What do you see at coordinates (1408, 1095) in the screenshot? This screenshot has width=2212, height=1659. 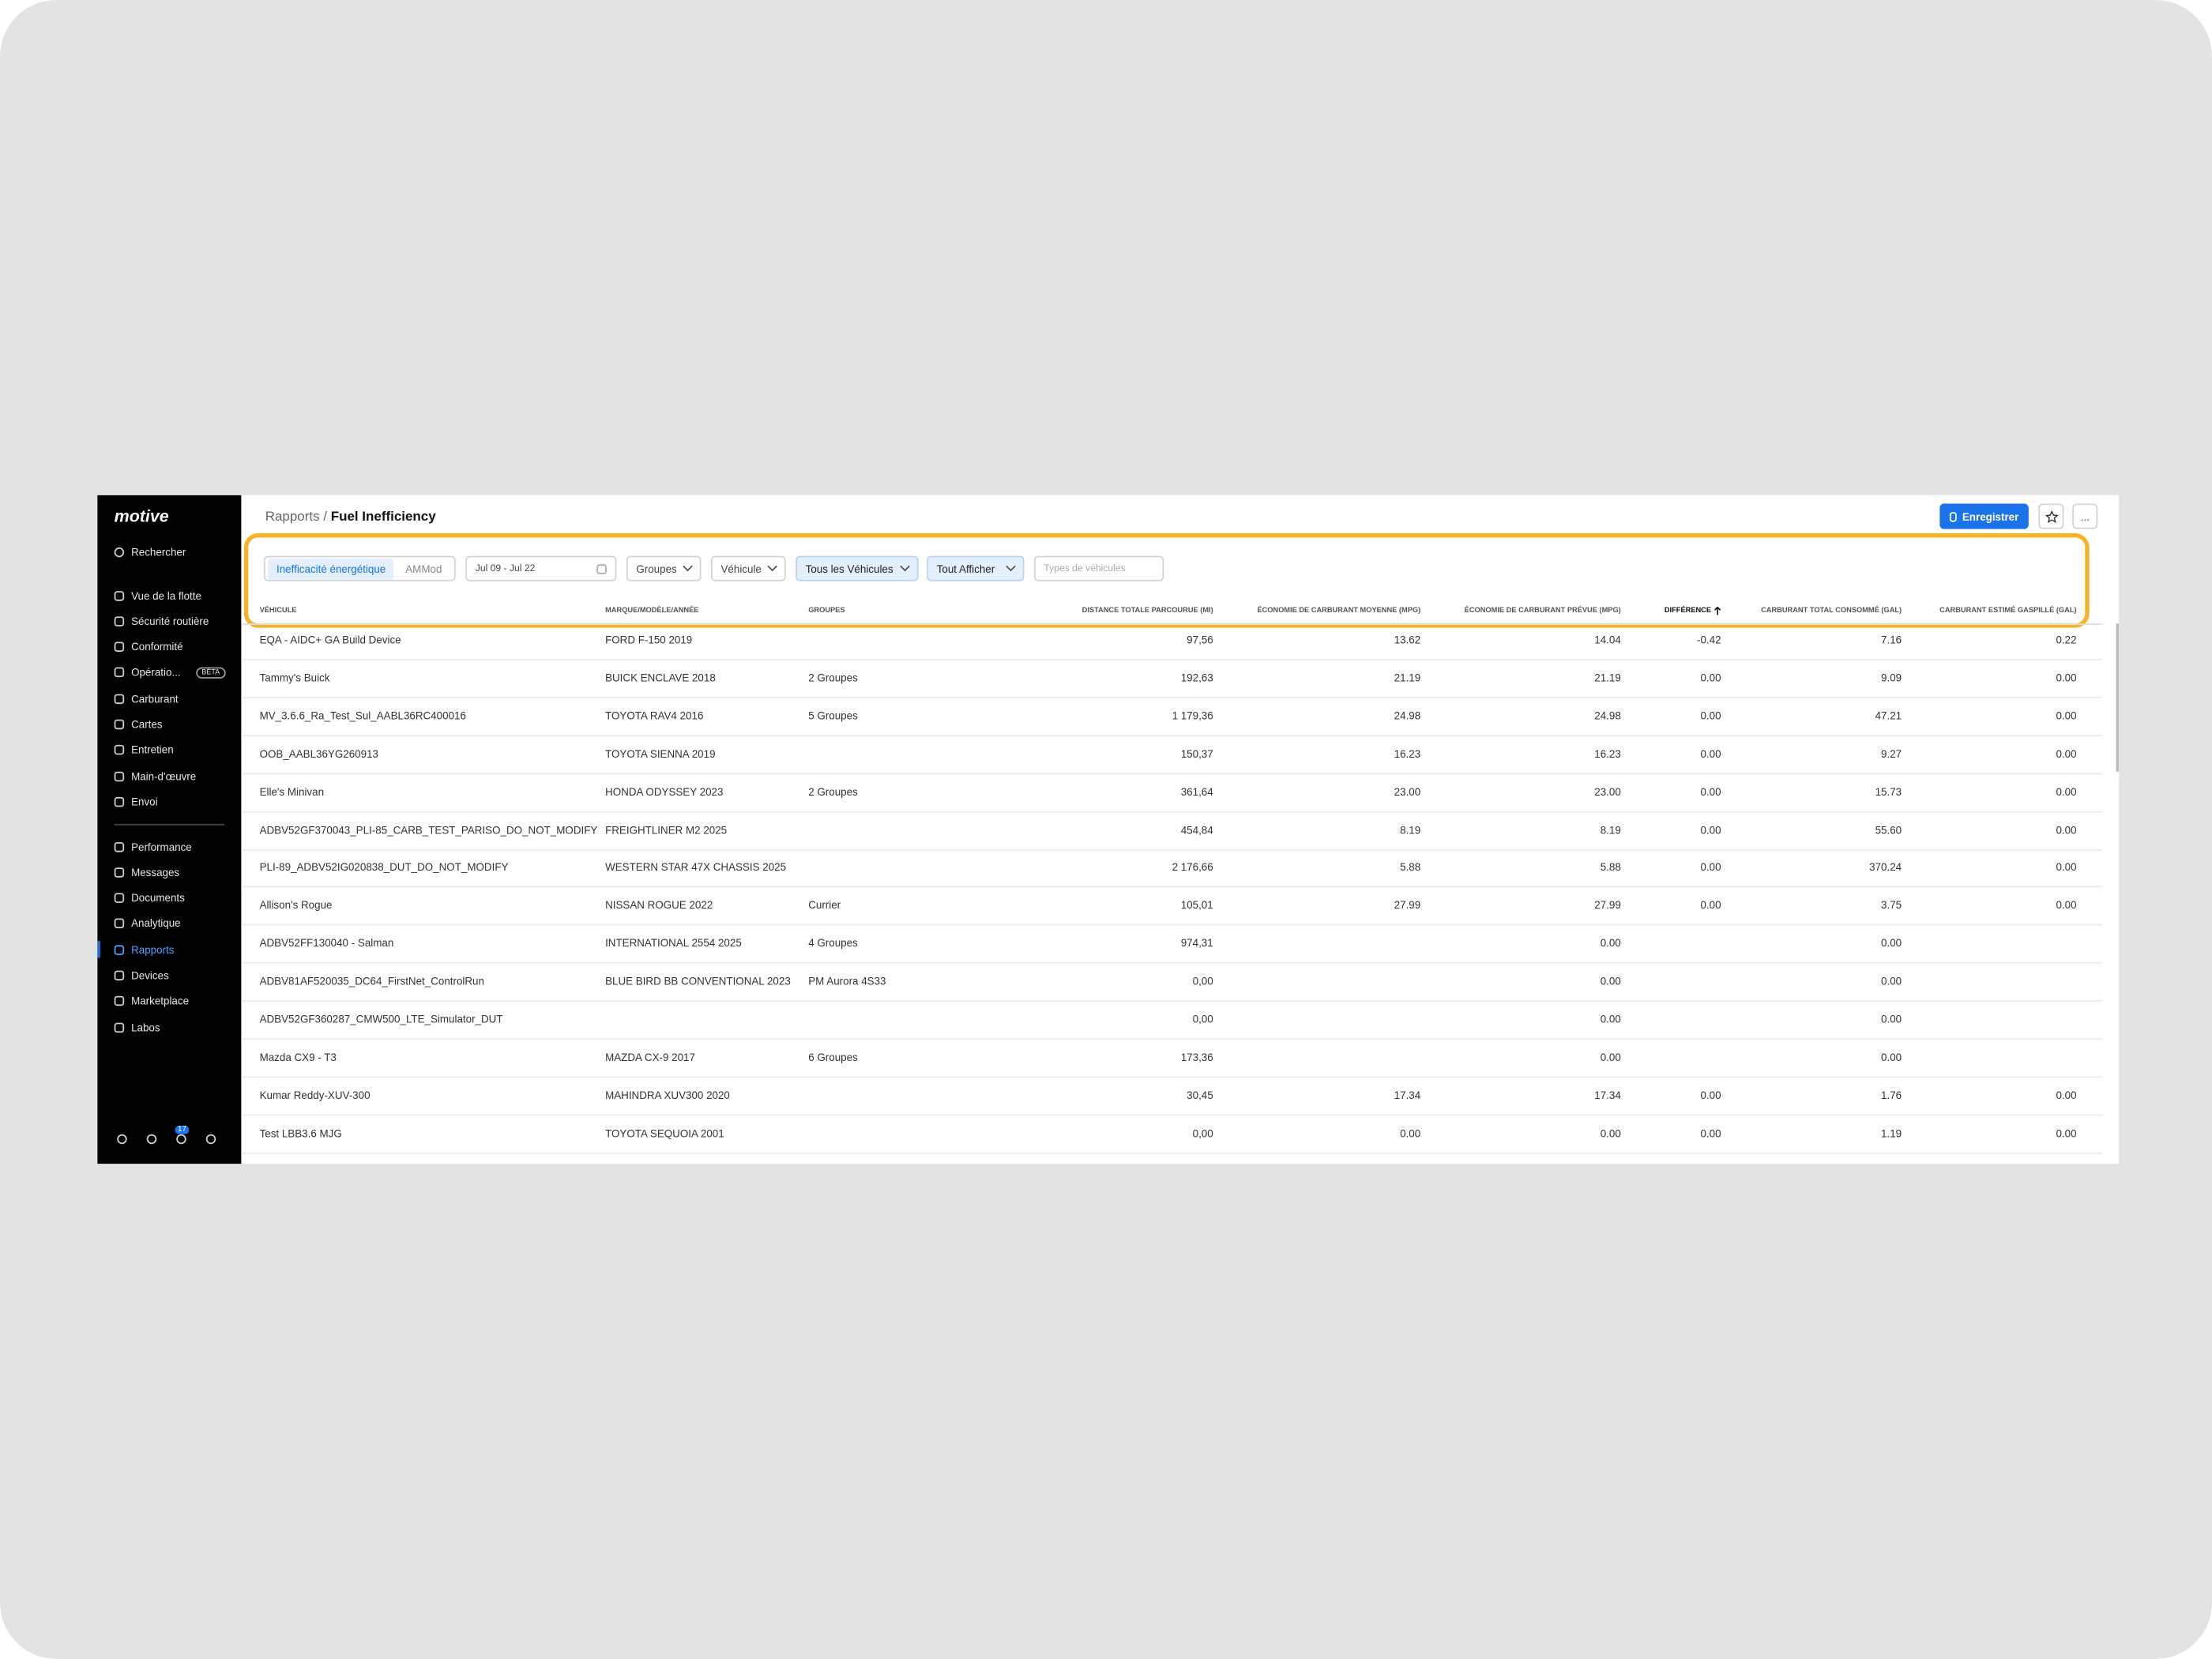 I see `table-cell: 17.34` at bounding box center [1408, 1095].